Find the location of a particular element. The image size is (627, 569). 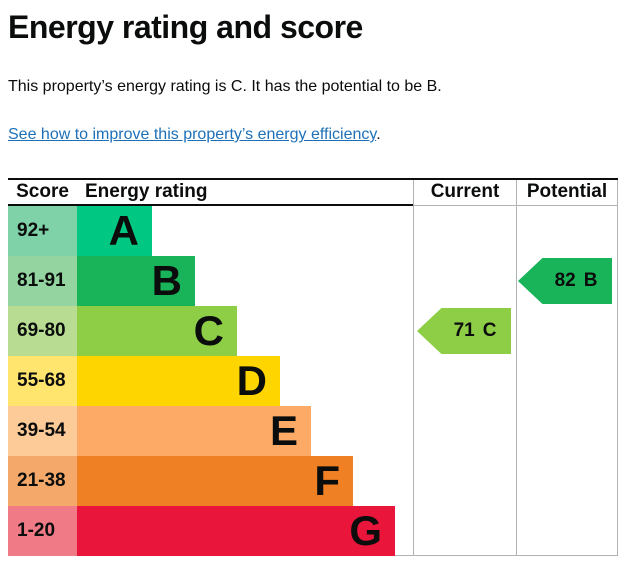

band-row-c: 69-80 C is located at coordinates (312, 330).